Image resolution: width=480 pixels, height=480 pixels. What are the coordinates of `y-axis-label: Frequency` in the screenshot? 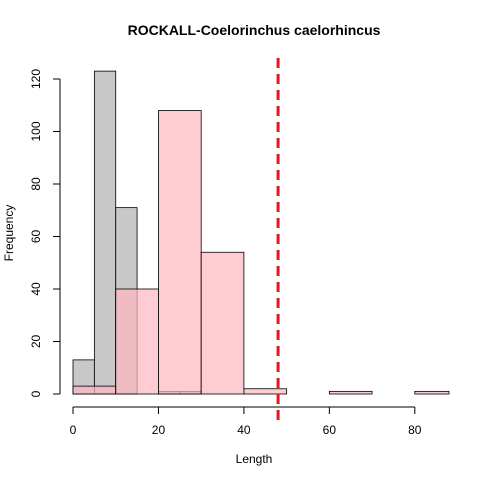 It's located at (9, 233).